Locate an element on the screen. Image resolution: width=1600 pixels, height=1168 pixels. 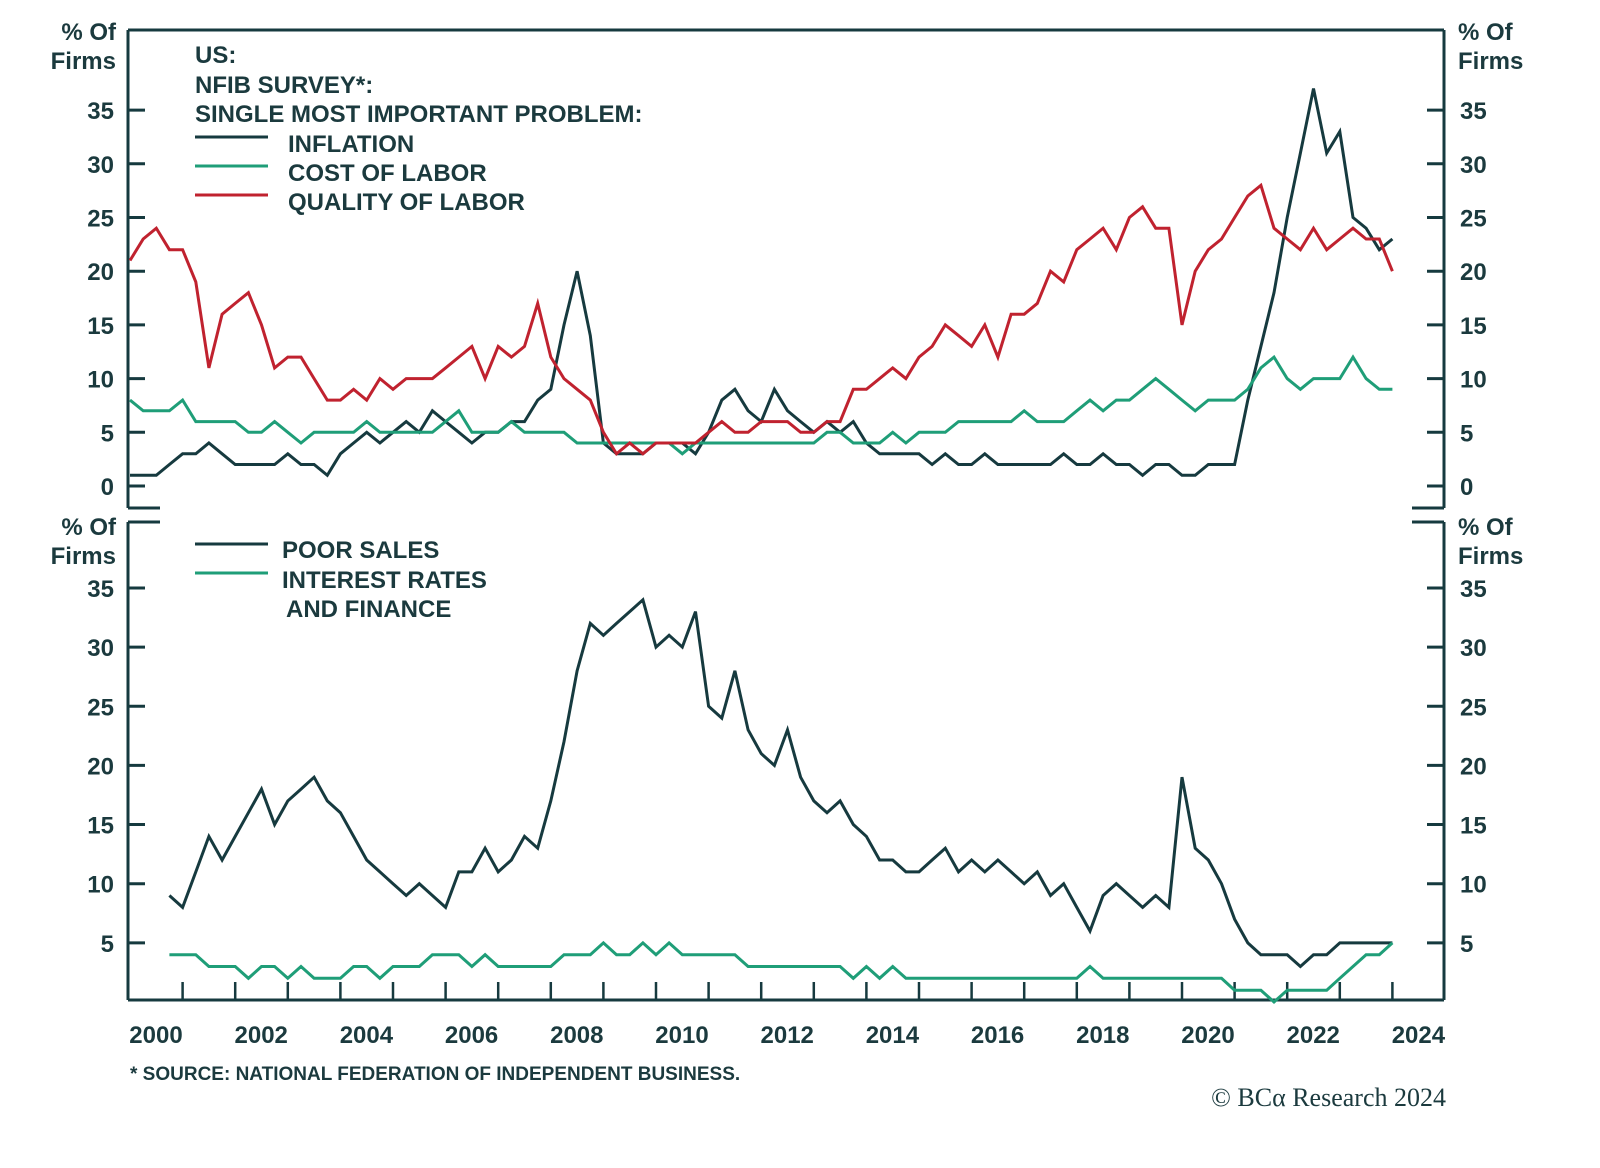
chart-title-line1: US: is located at coordinates (215, 55).